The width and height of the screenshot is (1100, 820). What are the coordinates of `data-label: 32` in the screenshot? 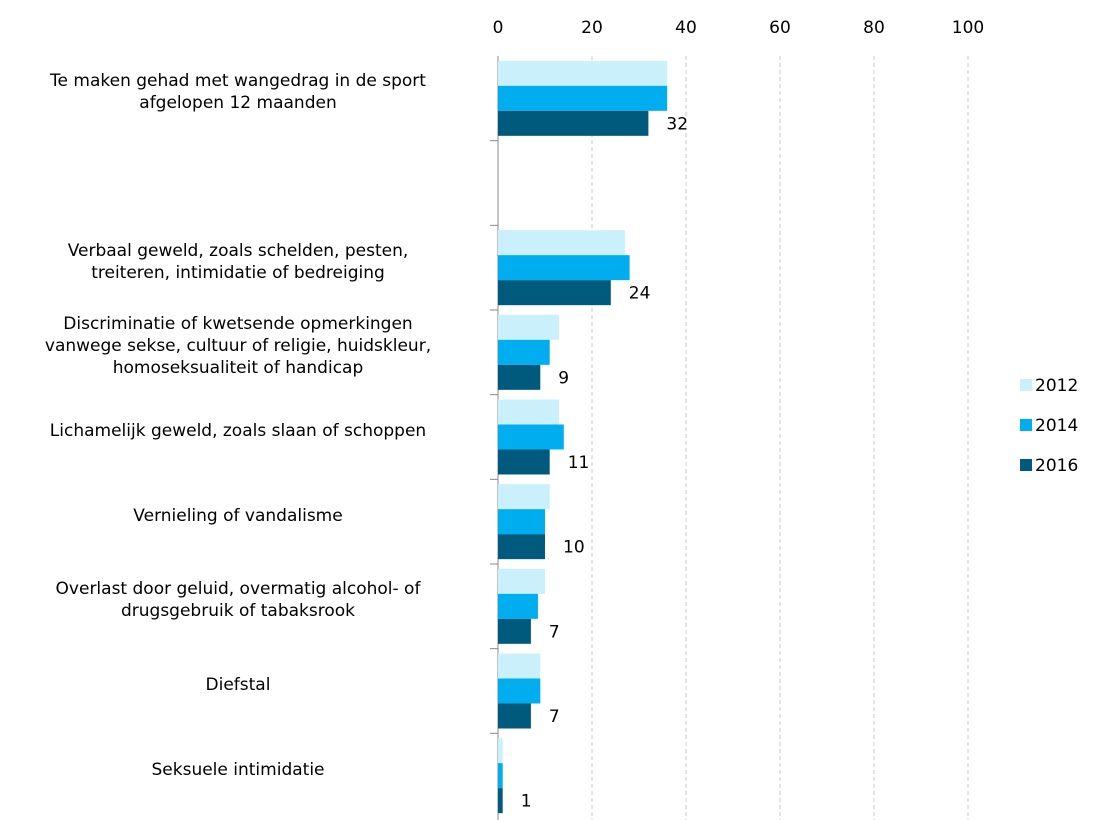 It's located at (677, 124).